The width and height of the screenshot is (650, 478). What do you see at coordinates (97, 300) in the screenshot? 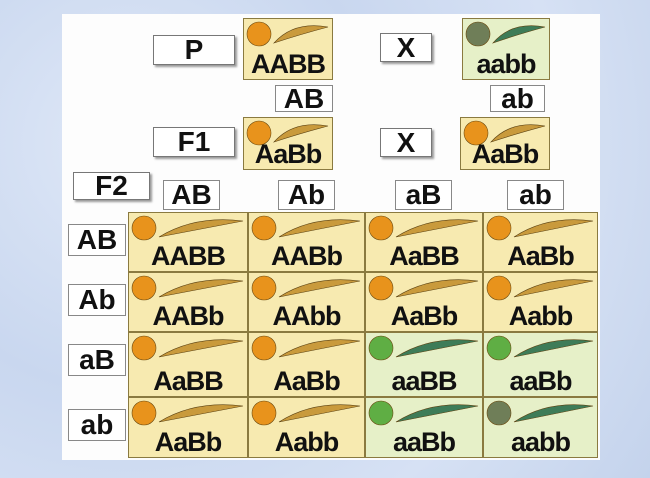
I see `row-gamete: Ab` at bounding box center [97, 300].